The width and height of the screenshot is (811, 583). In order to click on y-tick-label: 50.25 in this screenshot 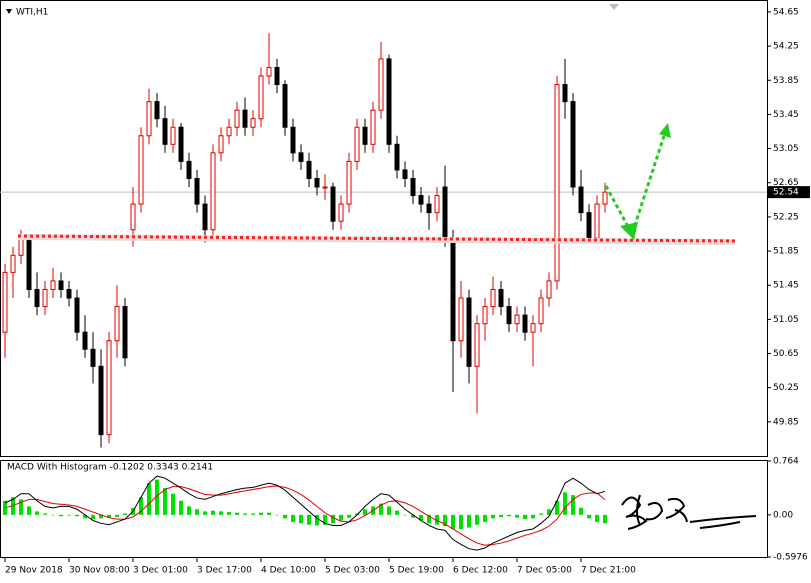, I will do `click(786, 388)`.